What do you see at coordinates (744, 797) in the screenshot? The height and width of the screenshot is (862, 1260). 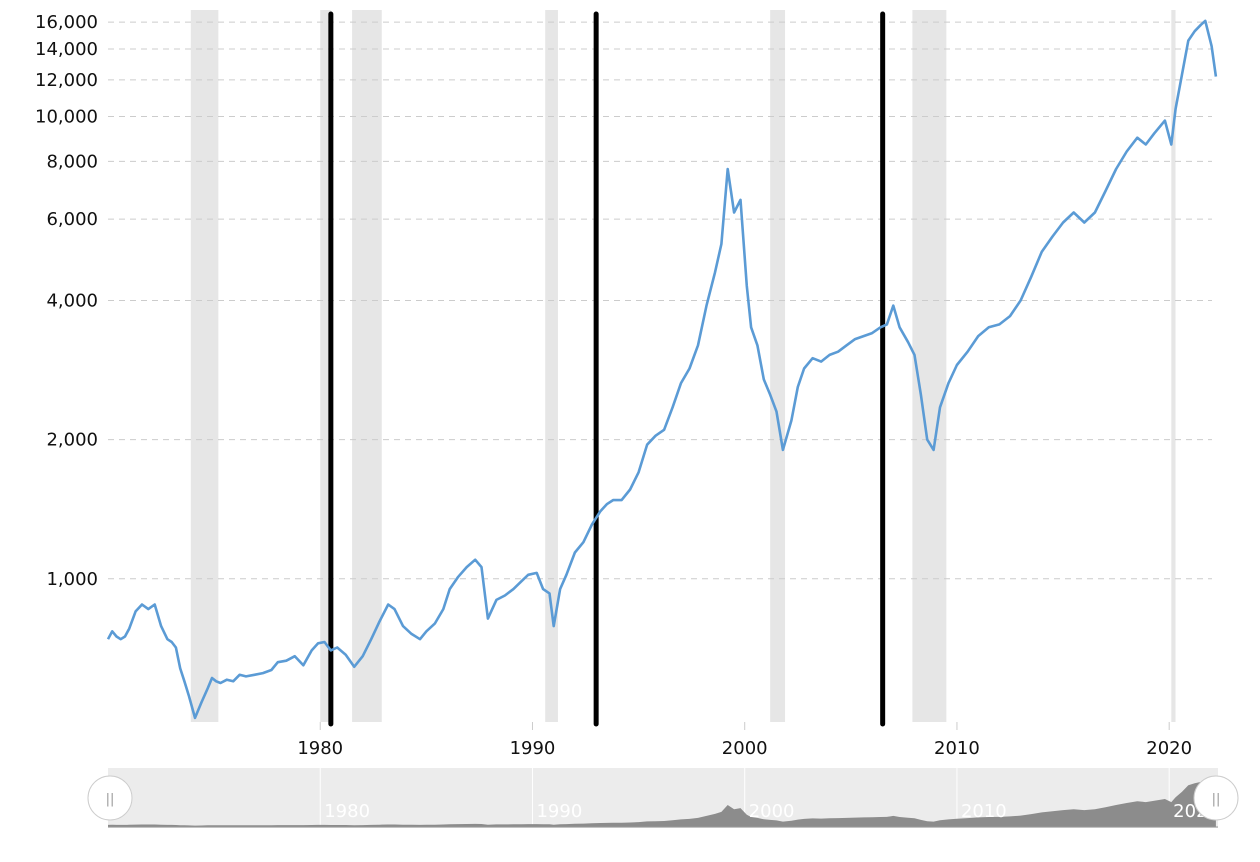 I see `navigator-gridlines` at bounding box center [744, 797].